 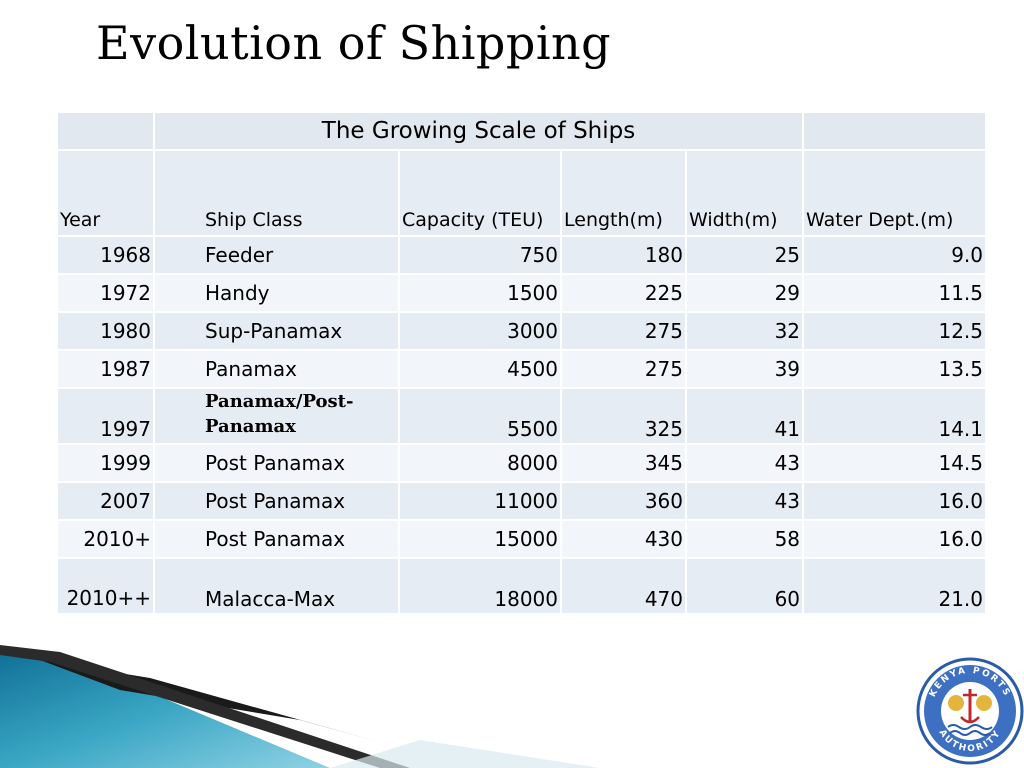 What do you see at coordinates (105, 131) in the screenshot?
I see `caption-blank-left` at bounding box center [105, 131].